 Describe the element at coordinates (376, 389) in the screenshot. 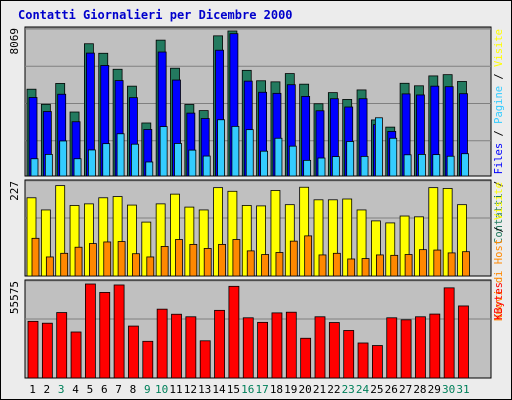

I see `x-tick-label: 25` at that location.